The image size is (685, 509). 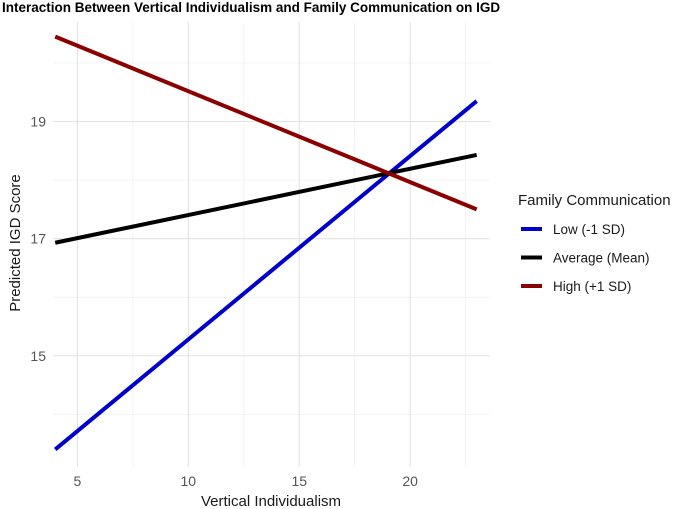 What do you see at coordinates (410, 481) in the screenshot?
I see `x-tick-label: 20` at bounding box center [410, 481].